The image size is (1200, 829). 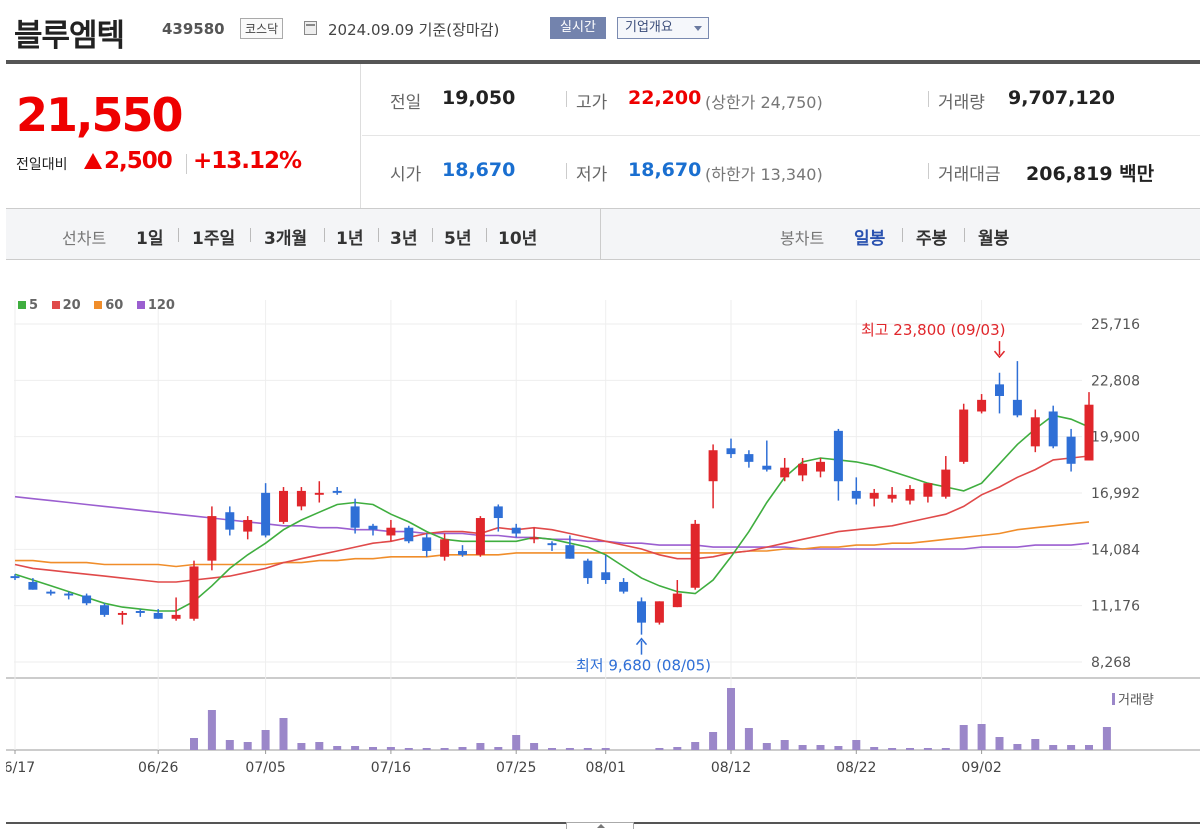 What do you see at coordinates (98, 305) in the screenshot?
I see `legend-swatch-ma60` at bounding box center [98, 305].